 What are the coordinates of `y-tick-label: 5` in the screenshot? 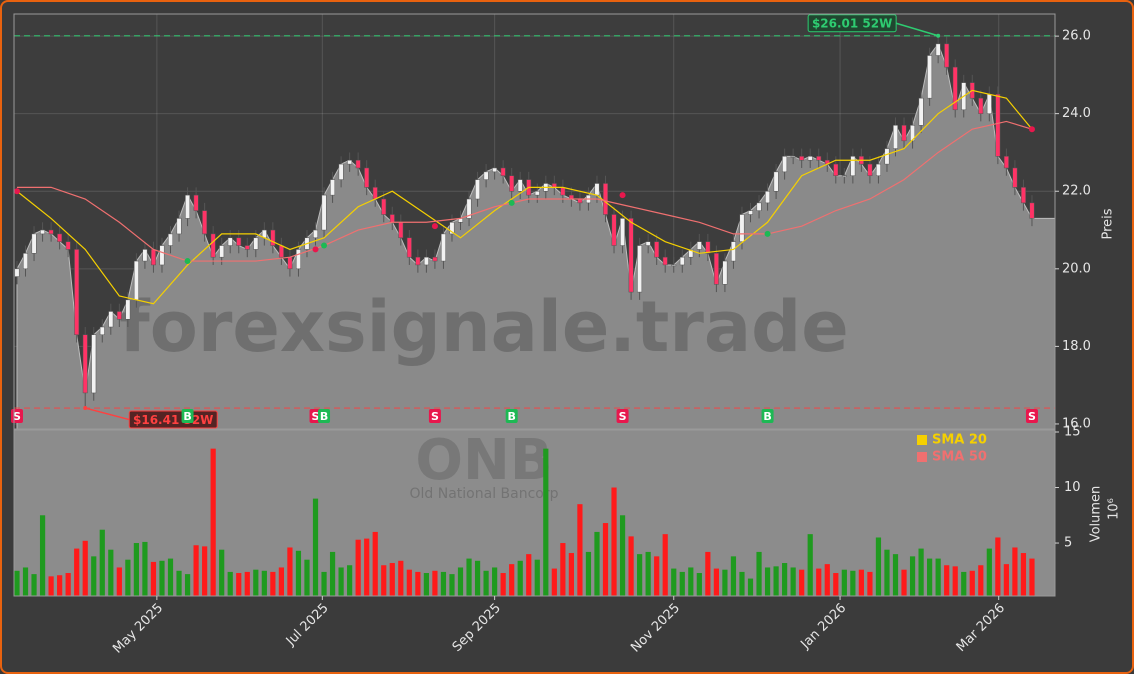 It's located at (1068, 543).